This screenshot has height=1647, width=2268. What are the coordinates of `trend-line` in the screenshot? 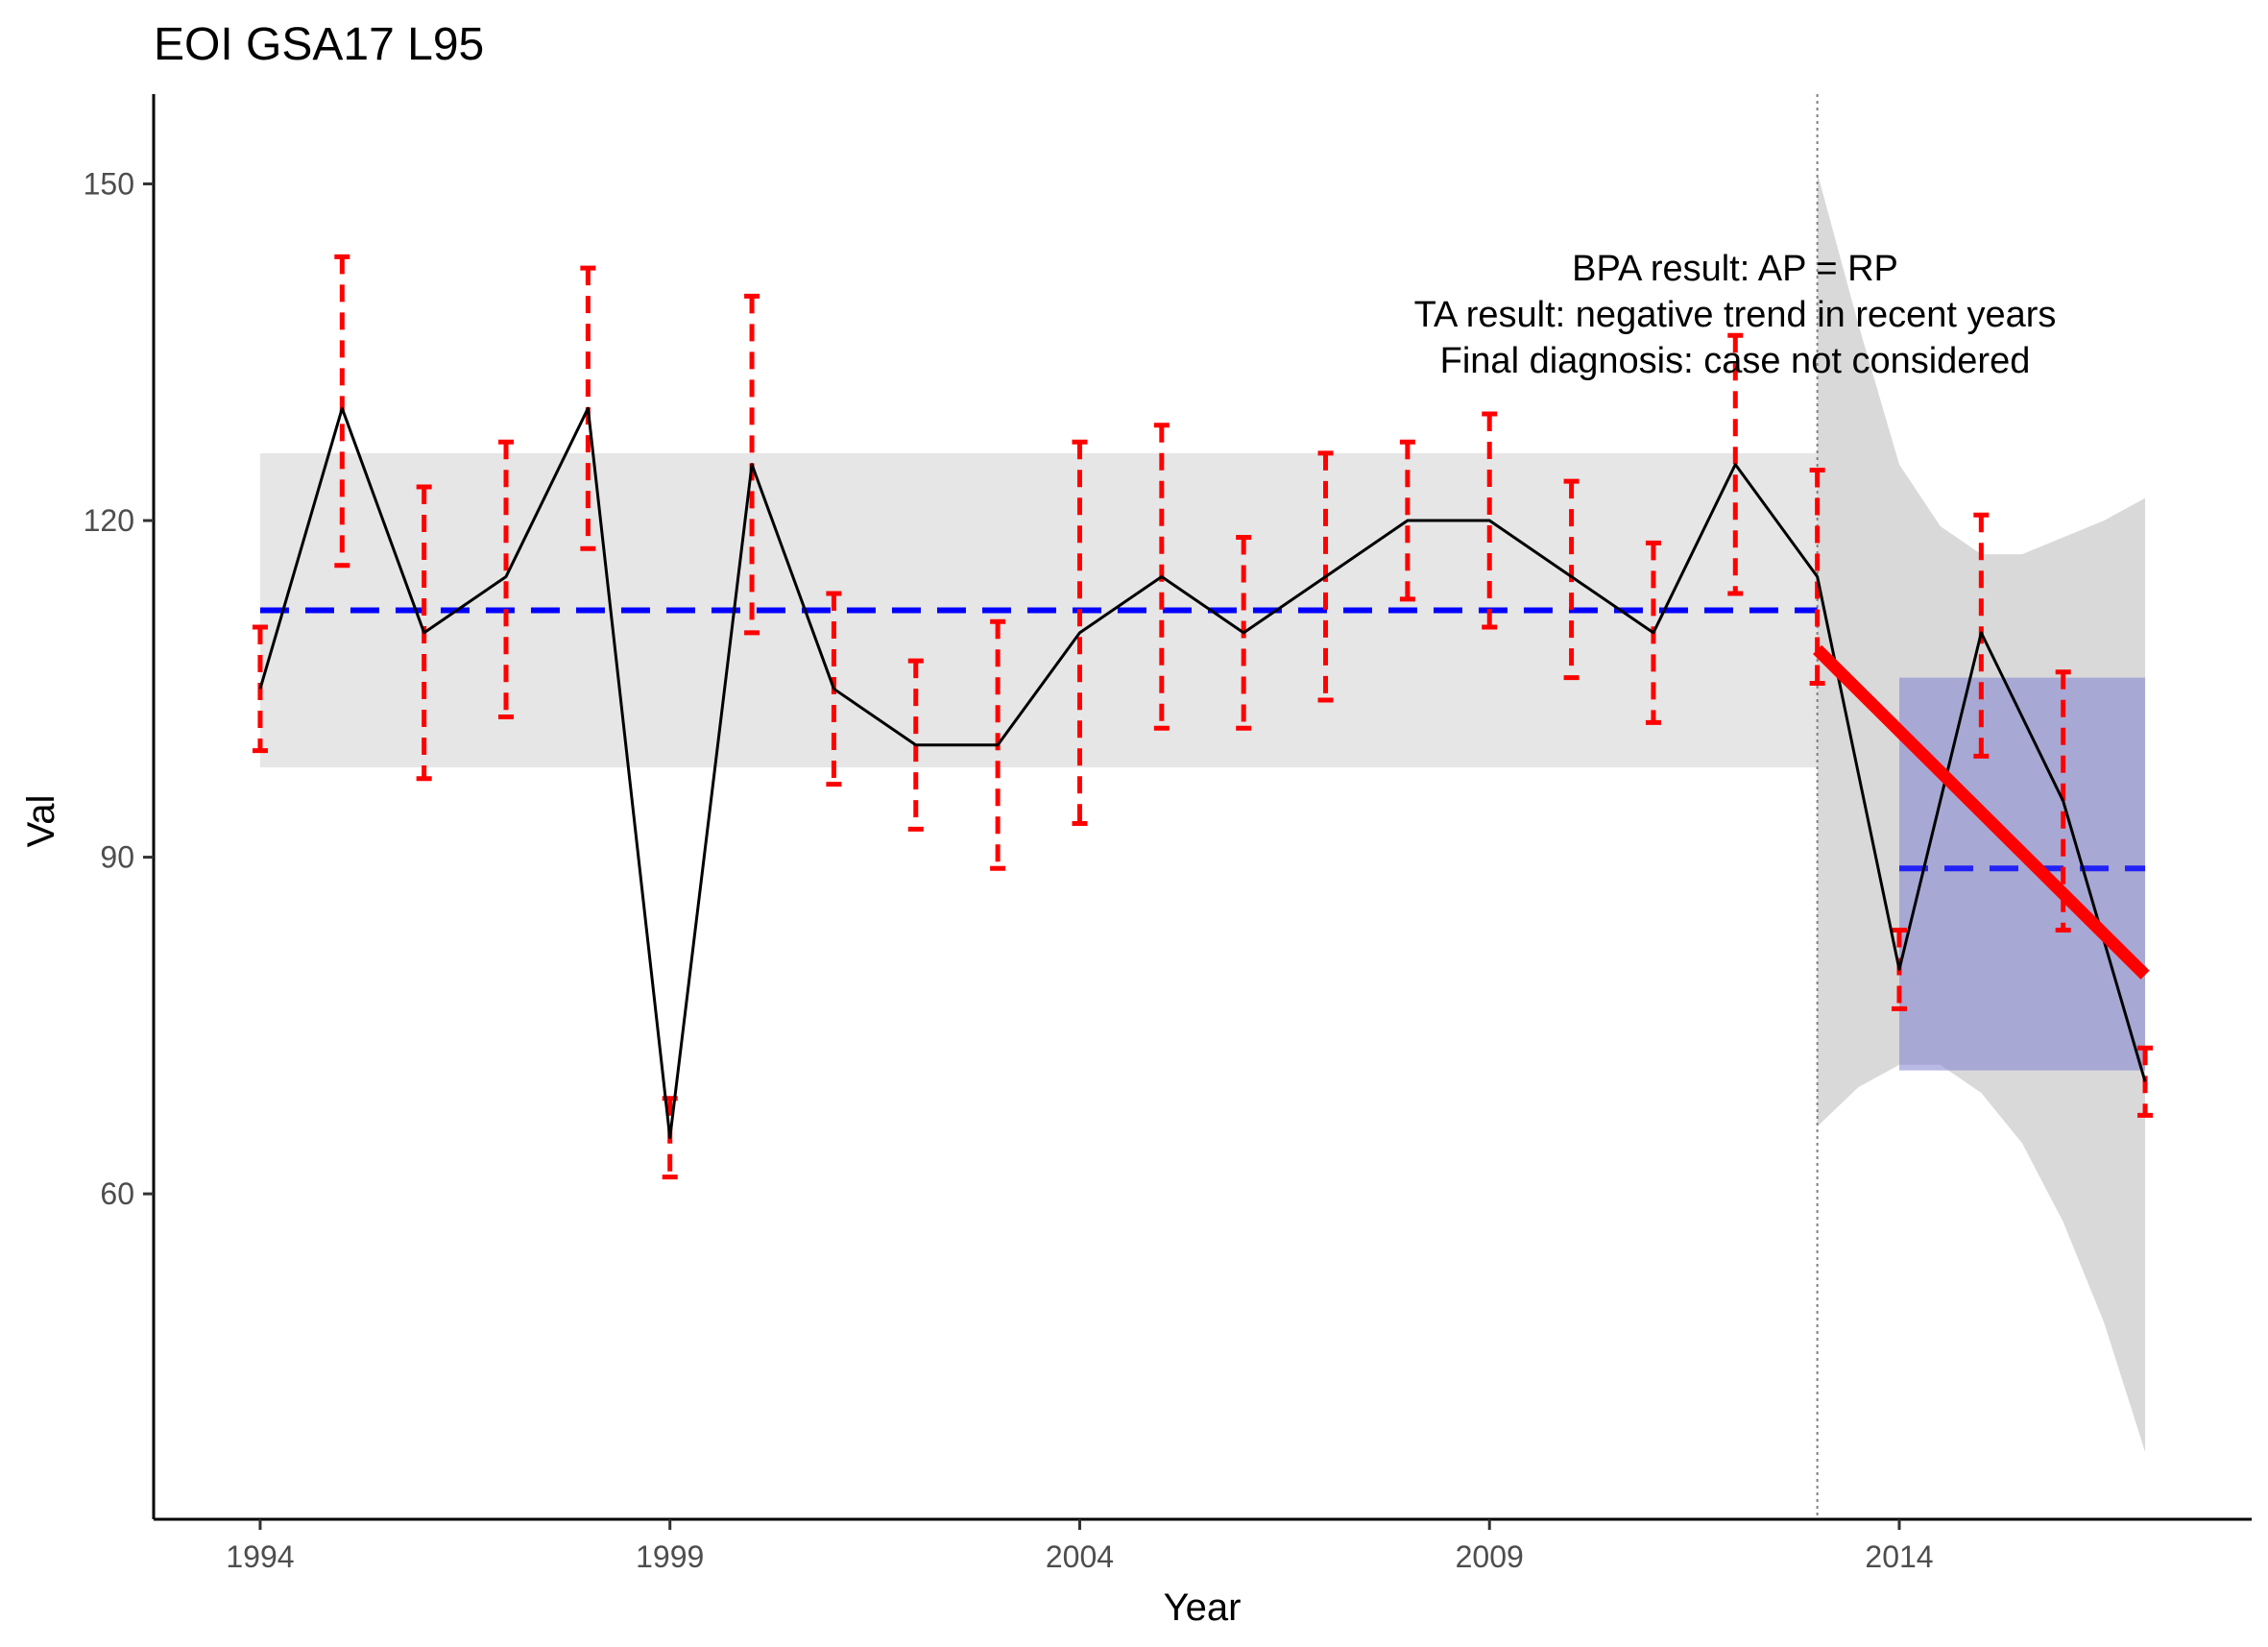 It's located at (1981, 812).